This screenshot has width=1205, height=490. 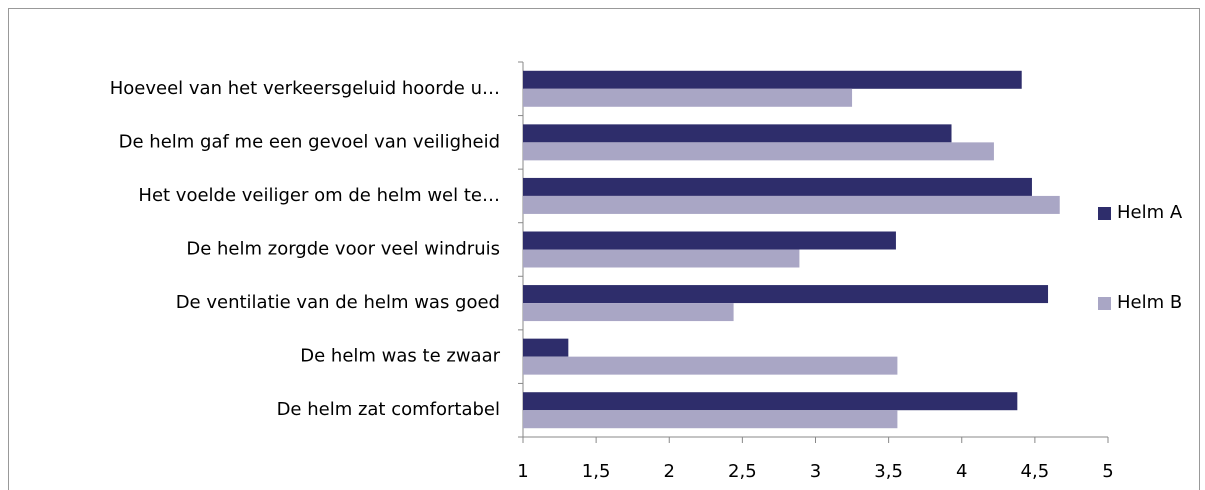 I want to click on legend-label: Helm B, so click(x=1149, y=302).